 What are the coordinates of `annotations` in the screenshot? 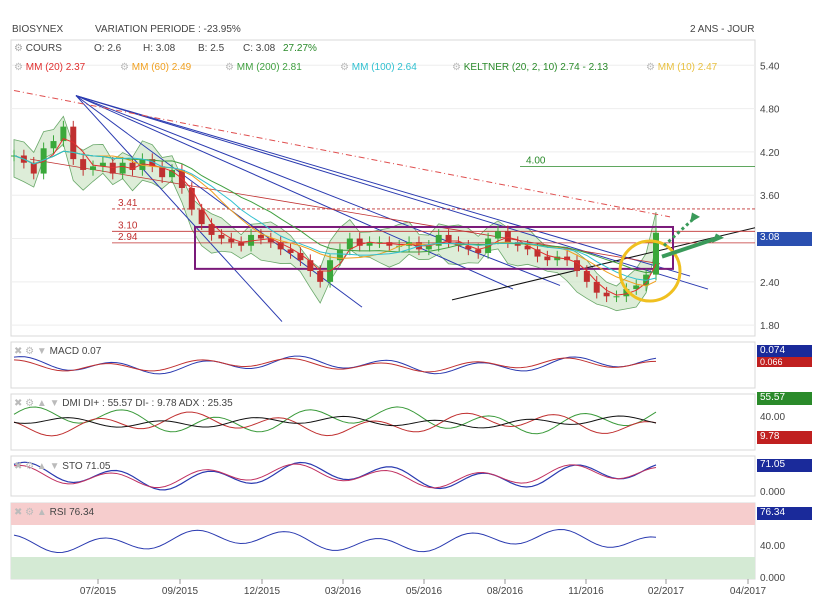 It's located at (671, 257).